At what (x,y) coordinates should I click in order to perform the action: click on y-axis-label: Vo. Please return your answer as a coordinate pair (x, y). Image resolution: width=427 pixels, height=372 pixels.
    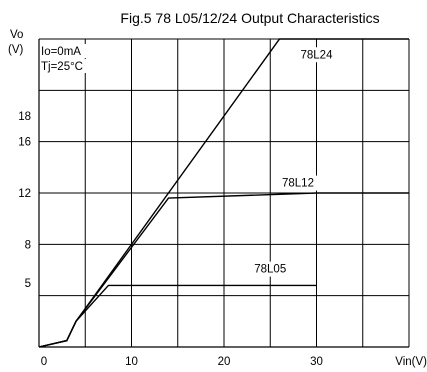
    Looking at the image, I should click on (16, 35).